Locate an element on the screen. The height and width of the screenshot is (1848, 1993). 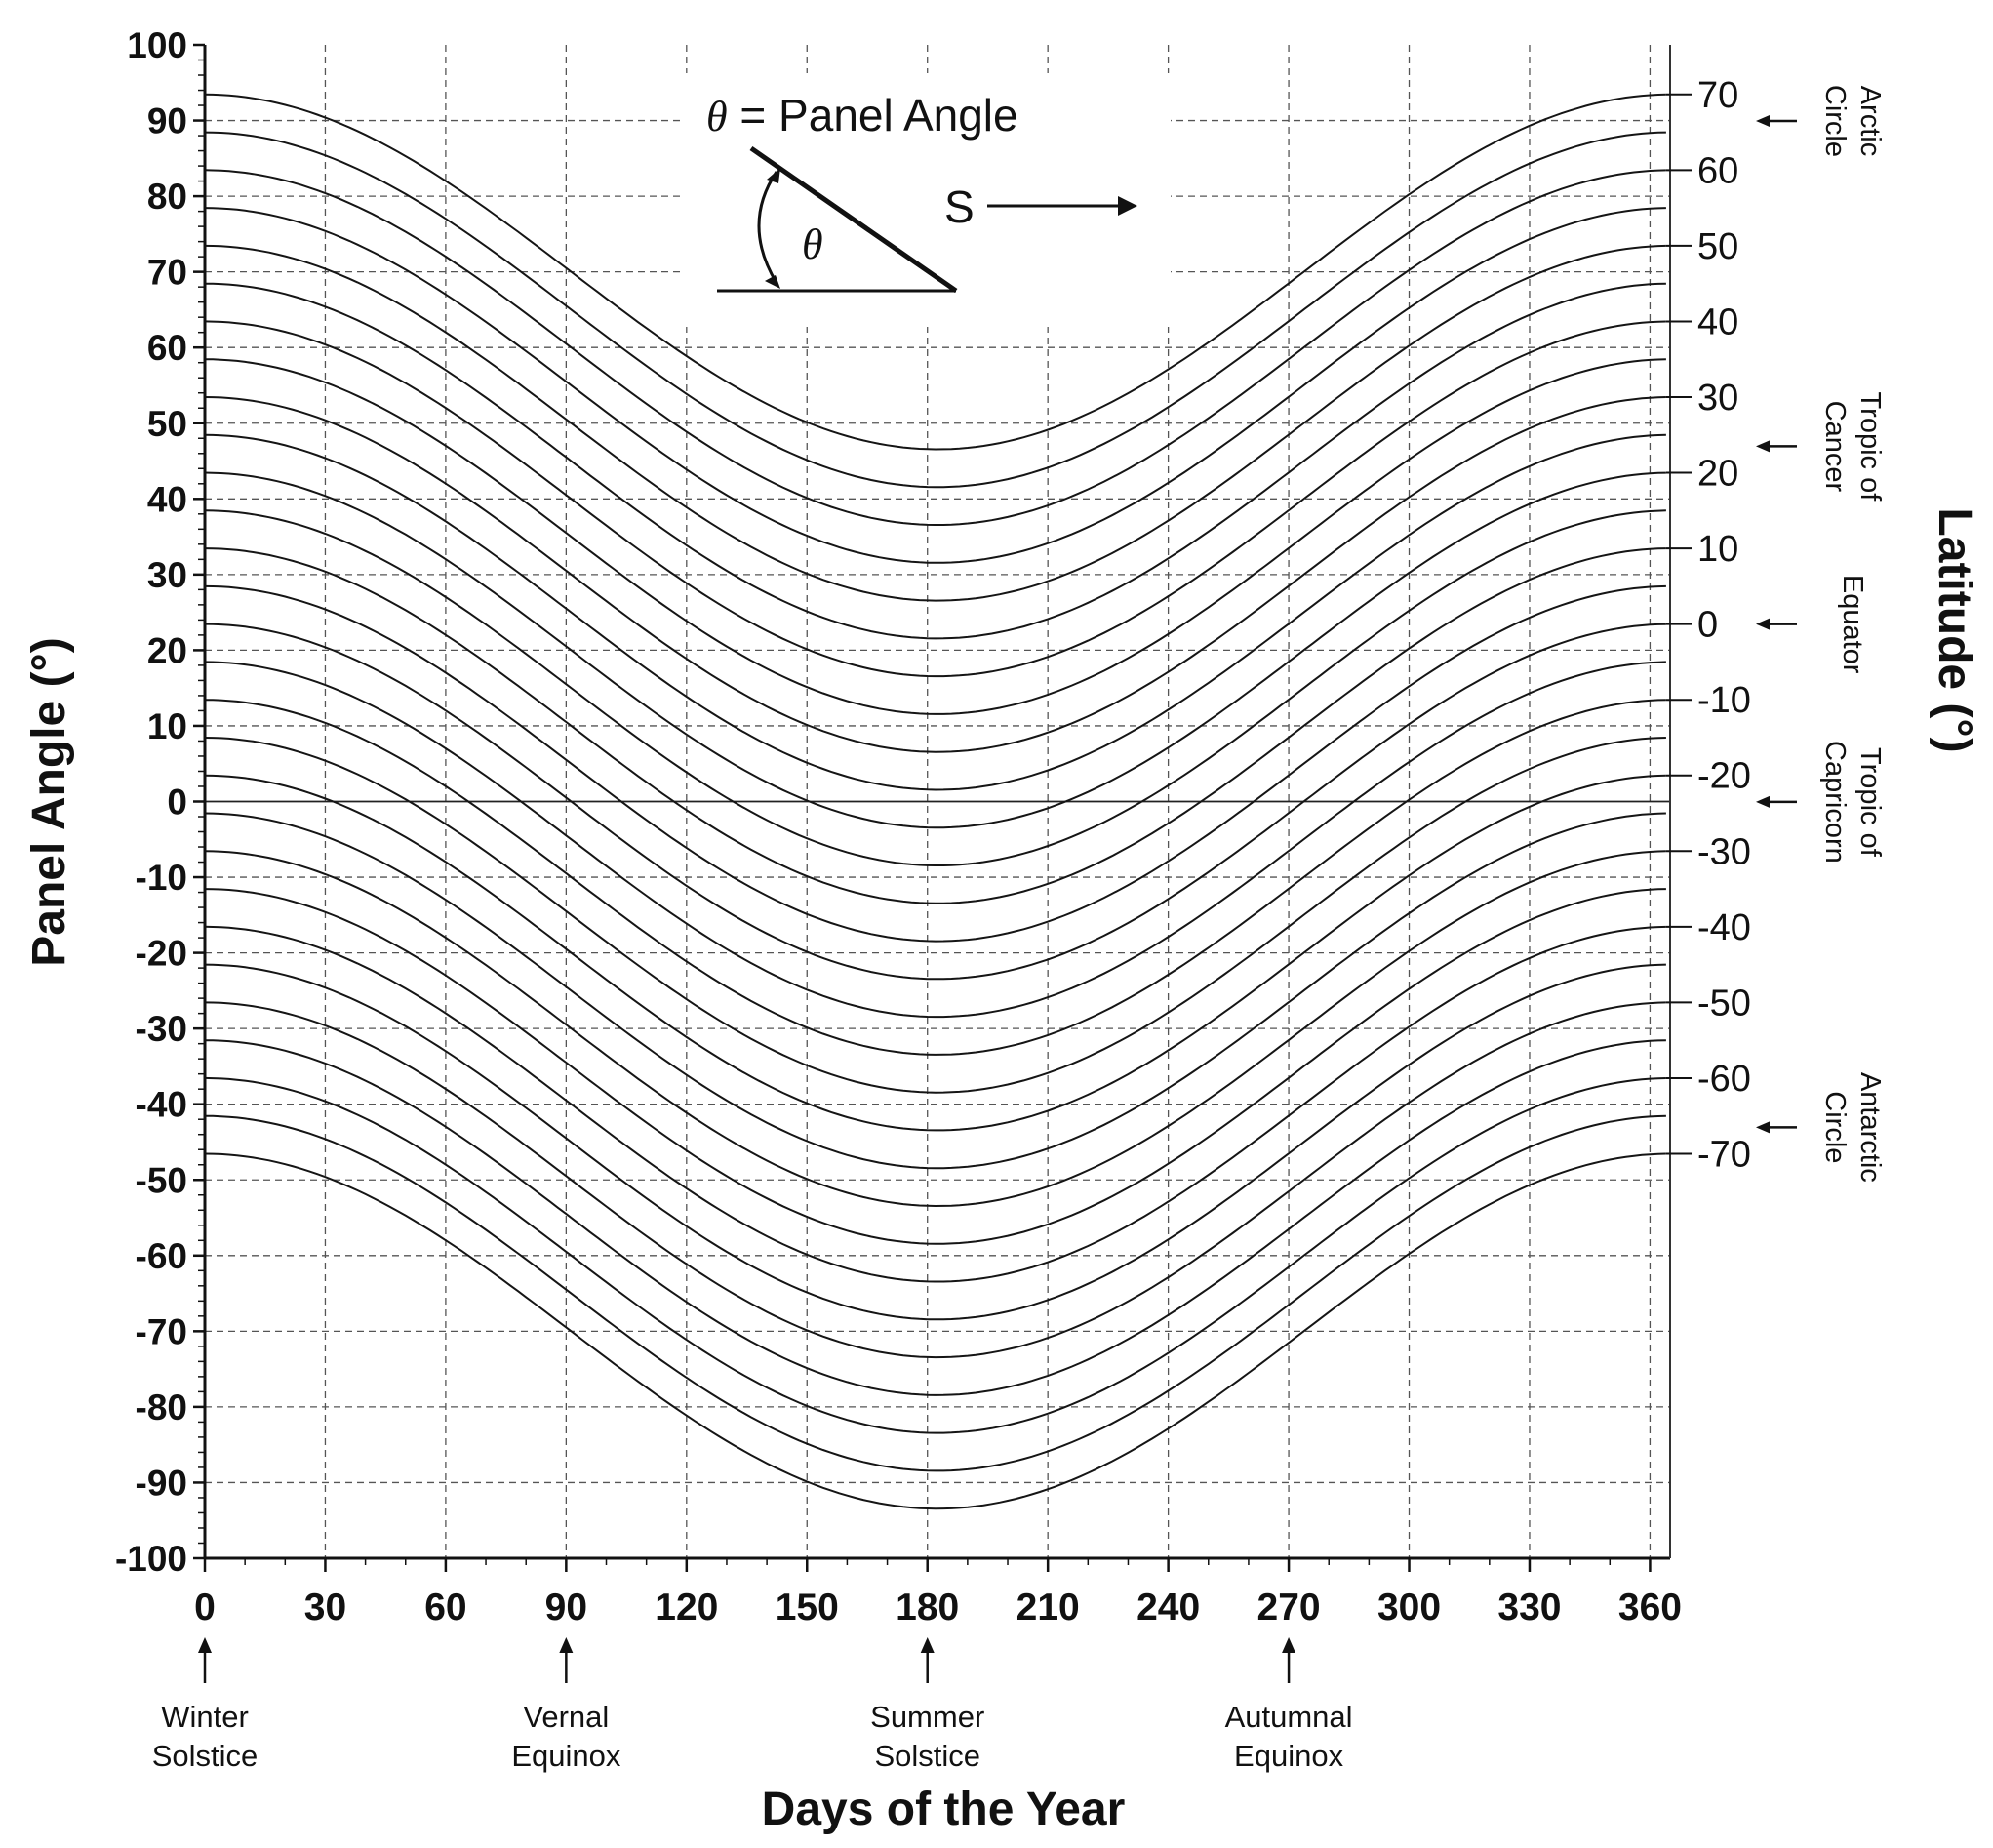
series-line-lat--25 is located at coordinates (935, 991).